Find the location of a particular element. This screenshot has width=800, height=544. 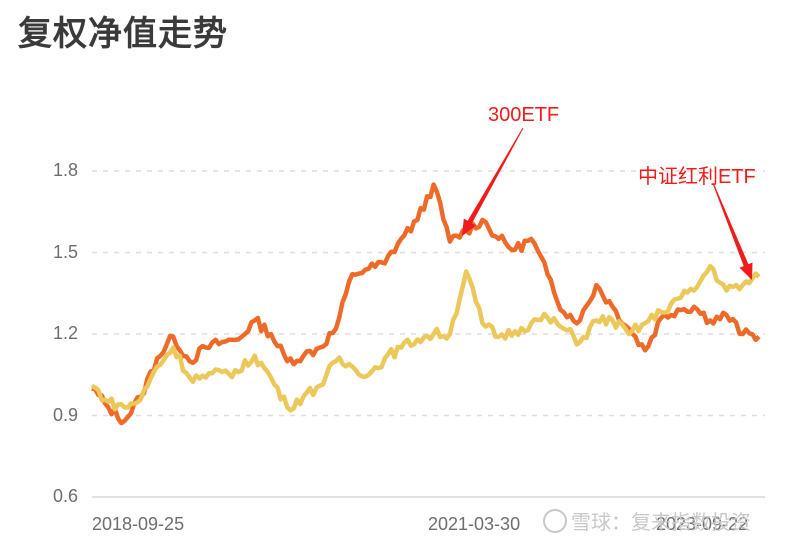

x-tick-label: 2018-09-25 is located at coordinates (138, 524).